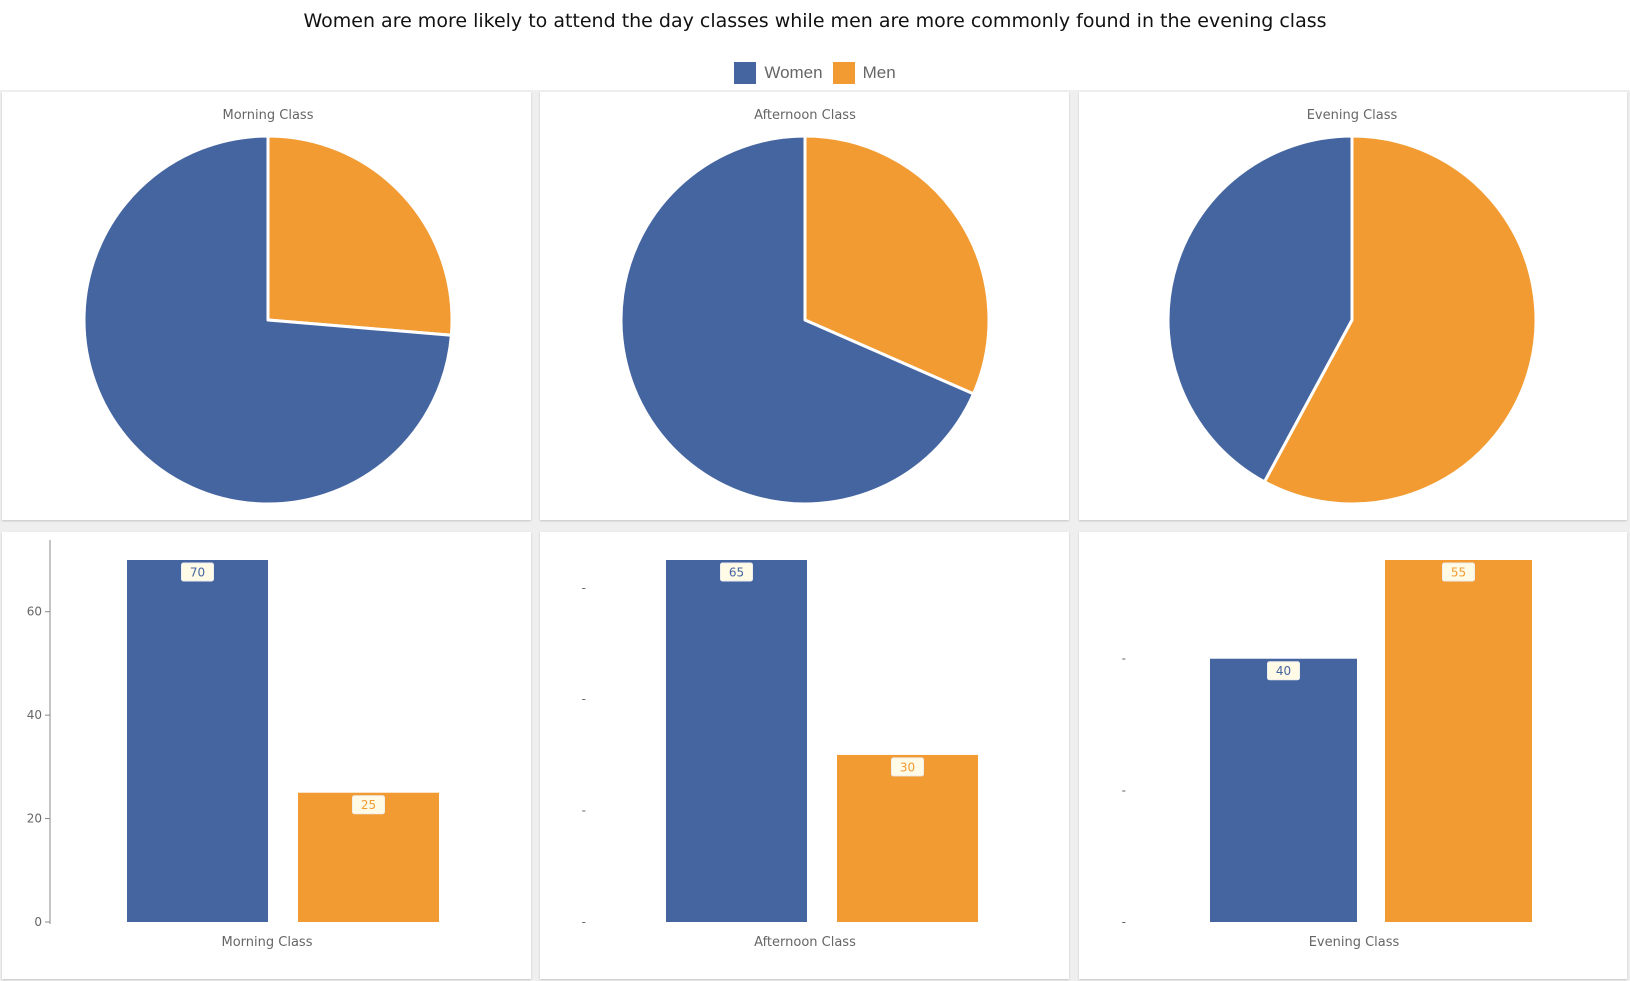 This screenshot has height=981, width=1630. I want to click on pie-chart-svg: Evening Class, so click(1352, 307).